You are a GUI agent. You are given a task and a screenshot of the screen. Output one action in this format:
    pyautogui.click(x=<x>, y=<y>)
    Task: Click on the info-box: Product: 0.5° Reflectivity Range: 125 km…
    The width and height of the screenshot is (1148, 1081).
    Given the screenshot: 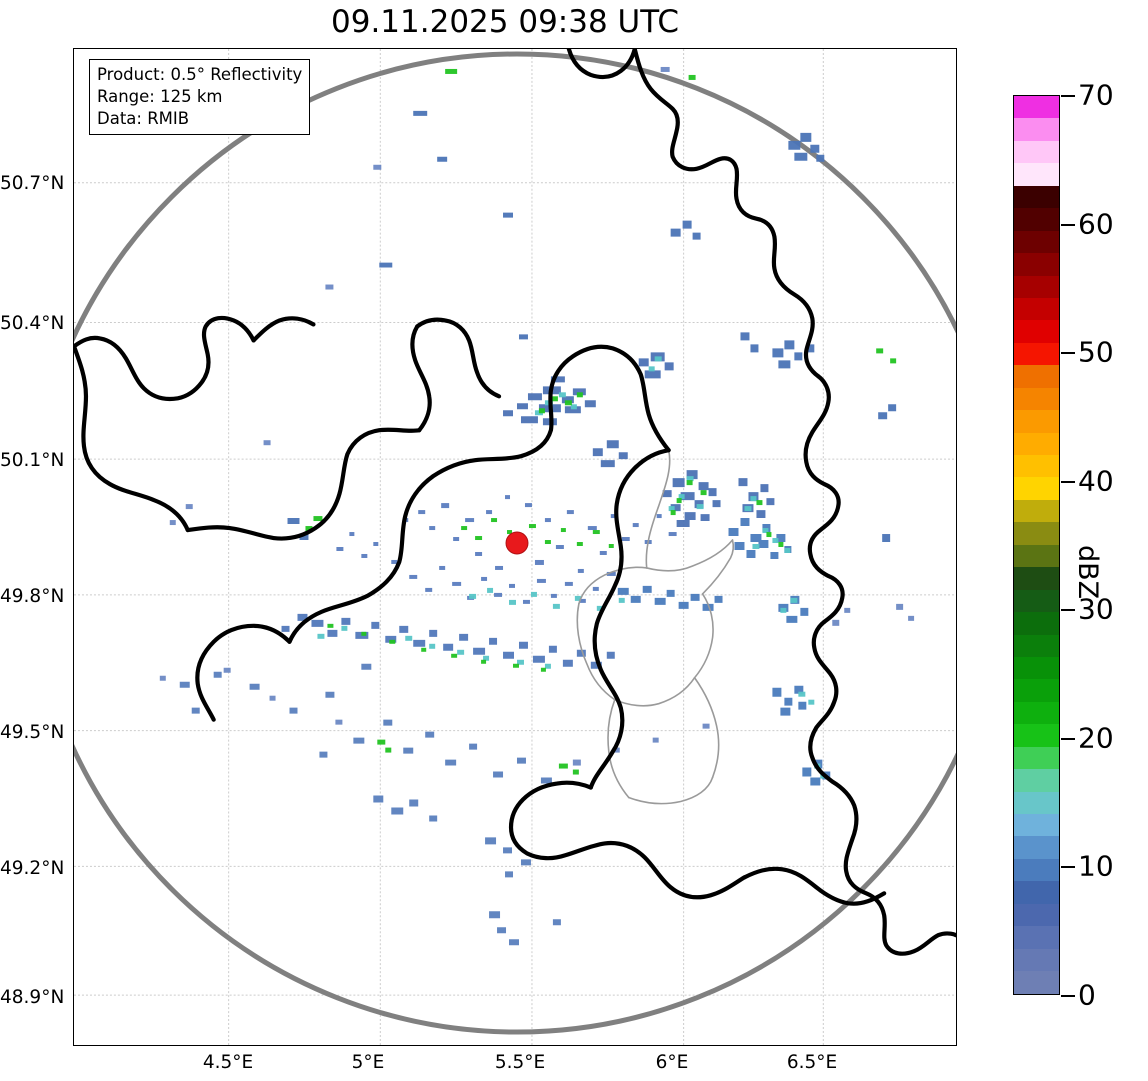 What is the action you would take?
    pyautogui.click(x=200, y=97)
    